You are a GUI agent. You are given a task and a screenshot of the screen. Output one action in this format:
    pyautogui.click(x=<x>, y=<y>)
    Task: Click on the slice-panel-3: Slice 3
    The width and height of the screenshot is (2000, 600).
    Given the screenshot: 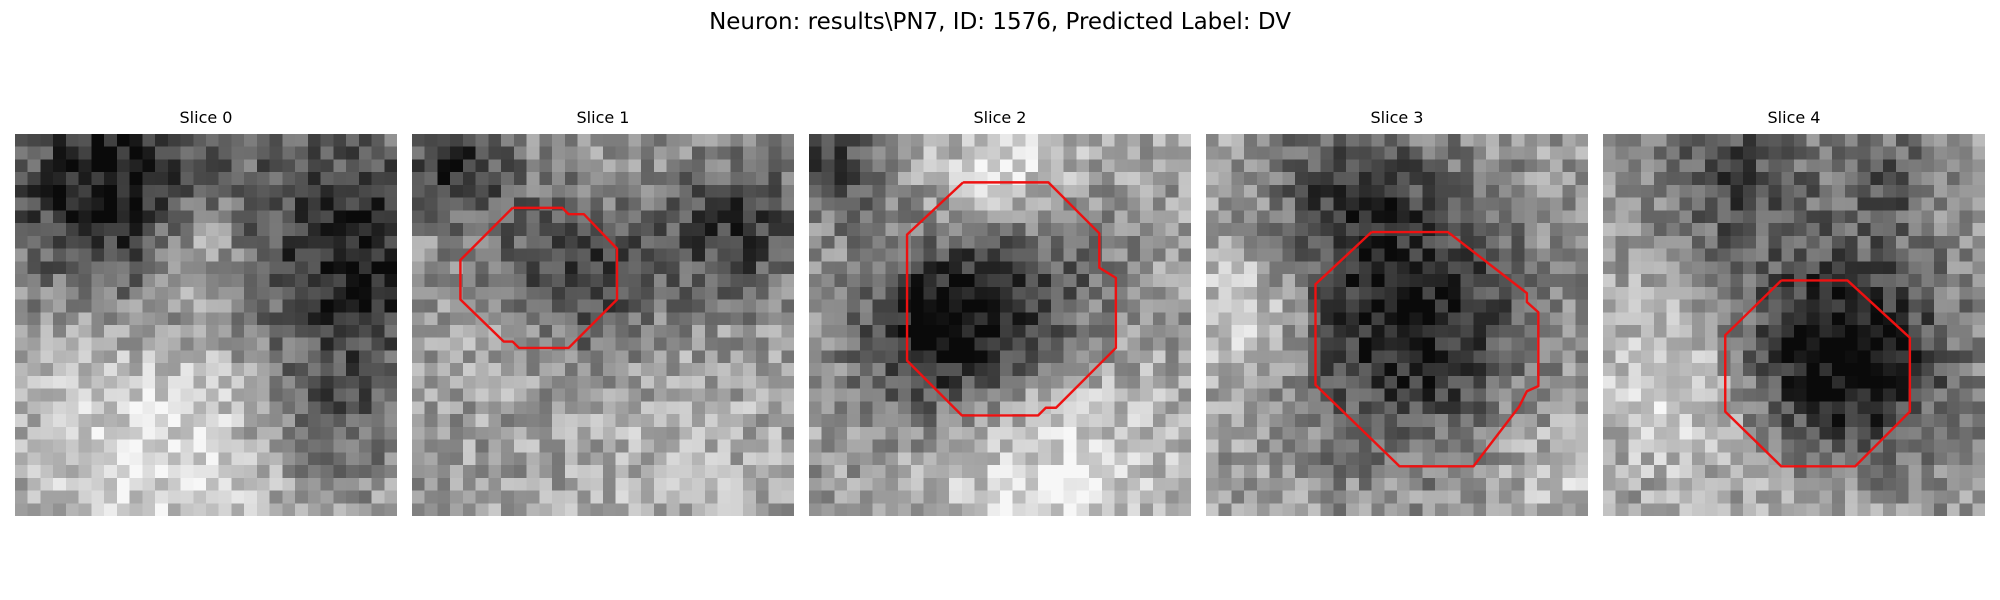 What is the action you would take?
    pyautogui.click(x=1397, y=312)
    